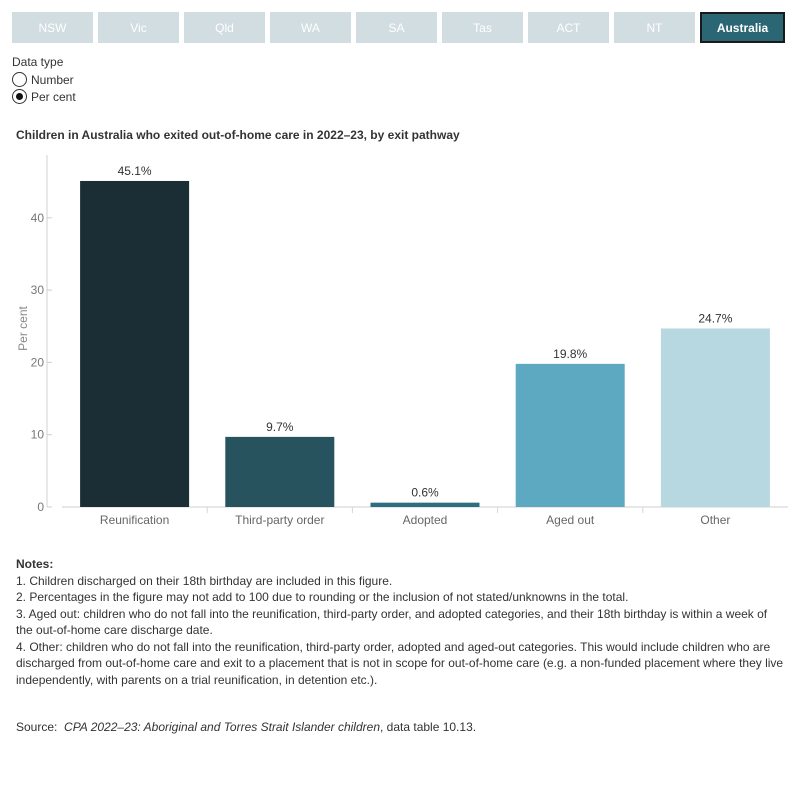 The width and height of the screenshot is (800, 800). Describe the element at coordinates (570, 354) in the screenshot. I see `data-label: 19.8%` at that location.